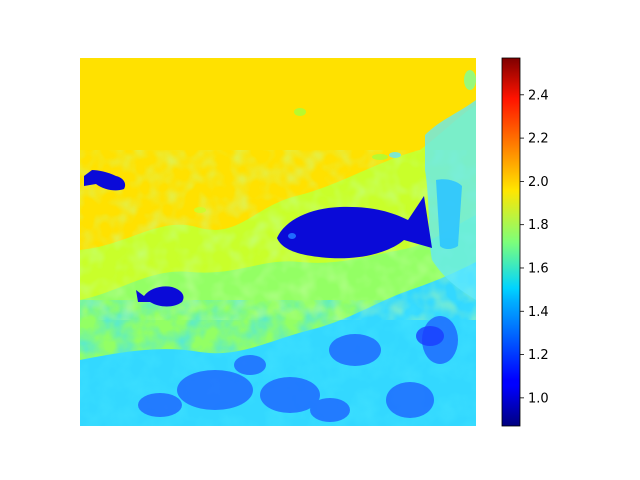 Image resolution: width=640 pixels, height=480 pixels. Describe the element at coordinates (538, 355) in the screenshot. I see `colorbar-tick-label: 1.2` at that location.